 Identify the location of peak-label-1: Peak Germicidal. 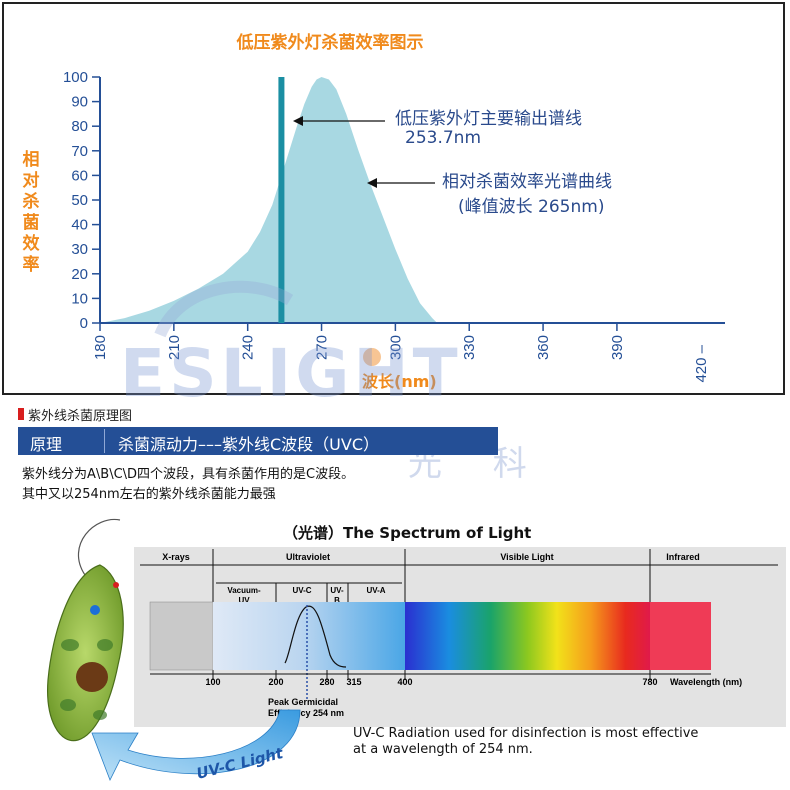
(303, 702).